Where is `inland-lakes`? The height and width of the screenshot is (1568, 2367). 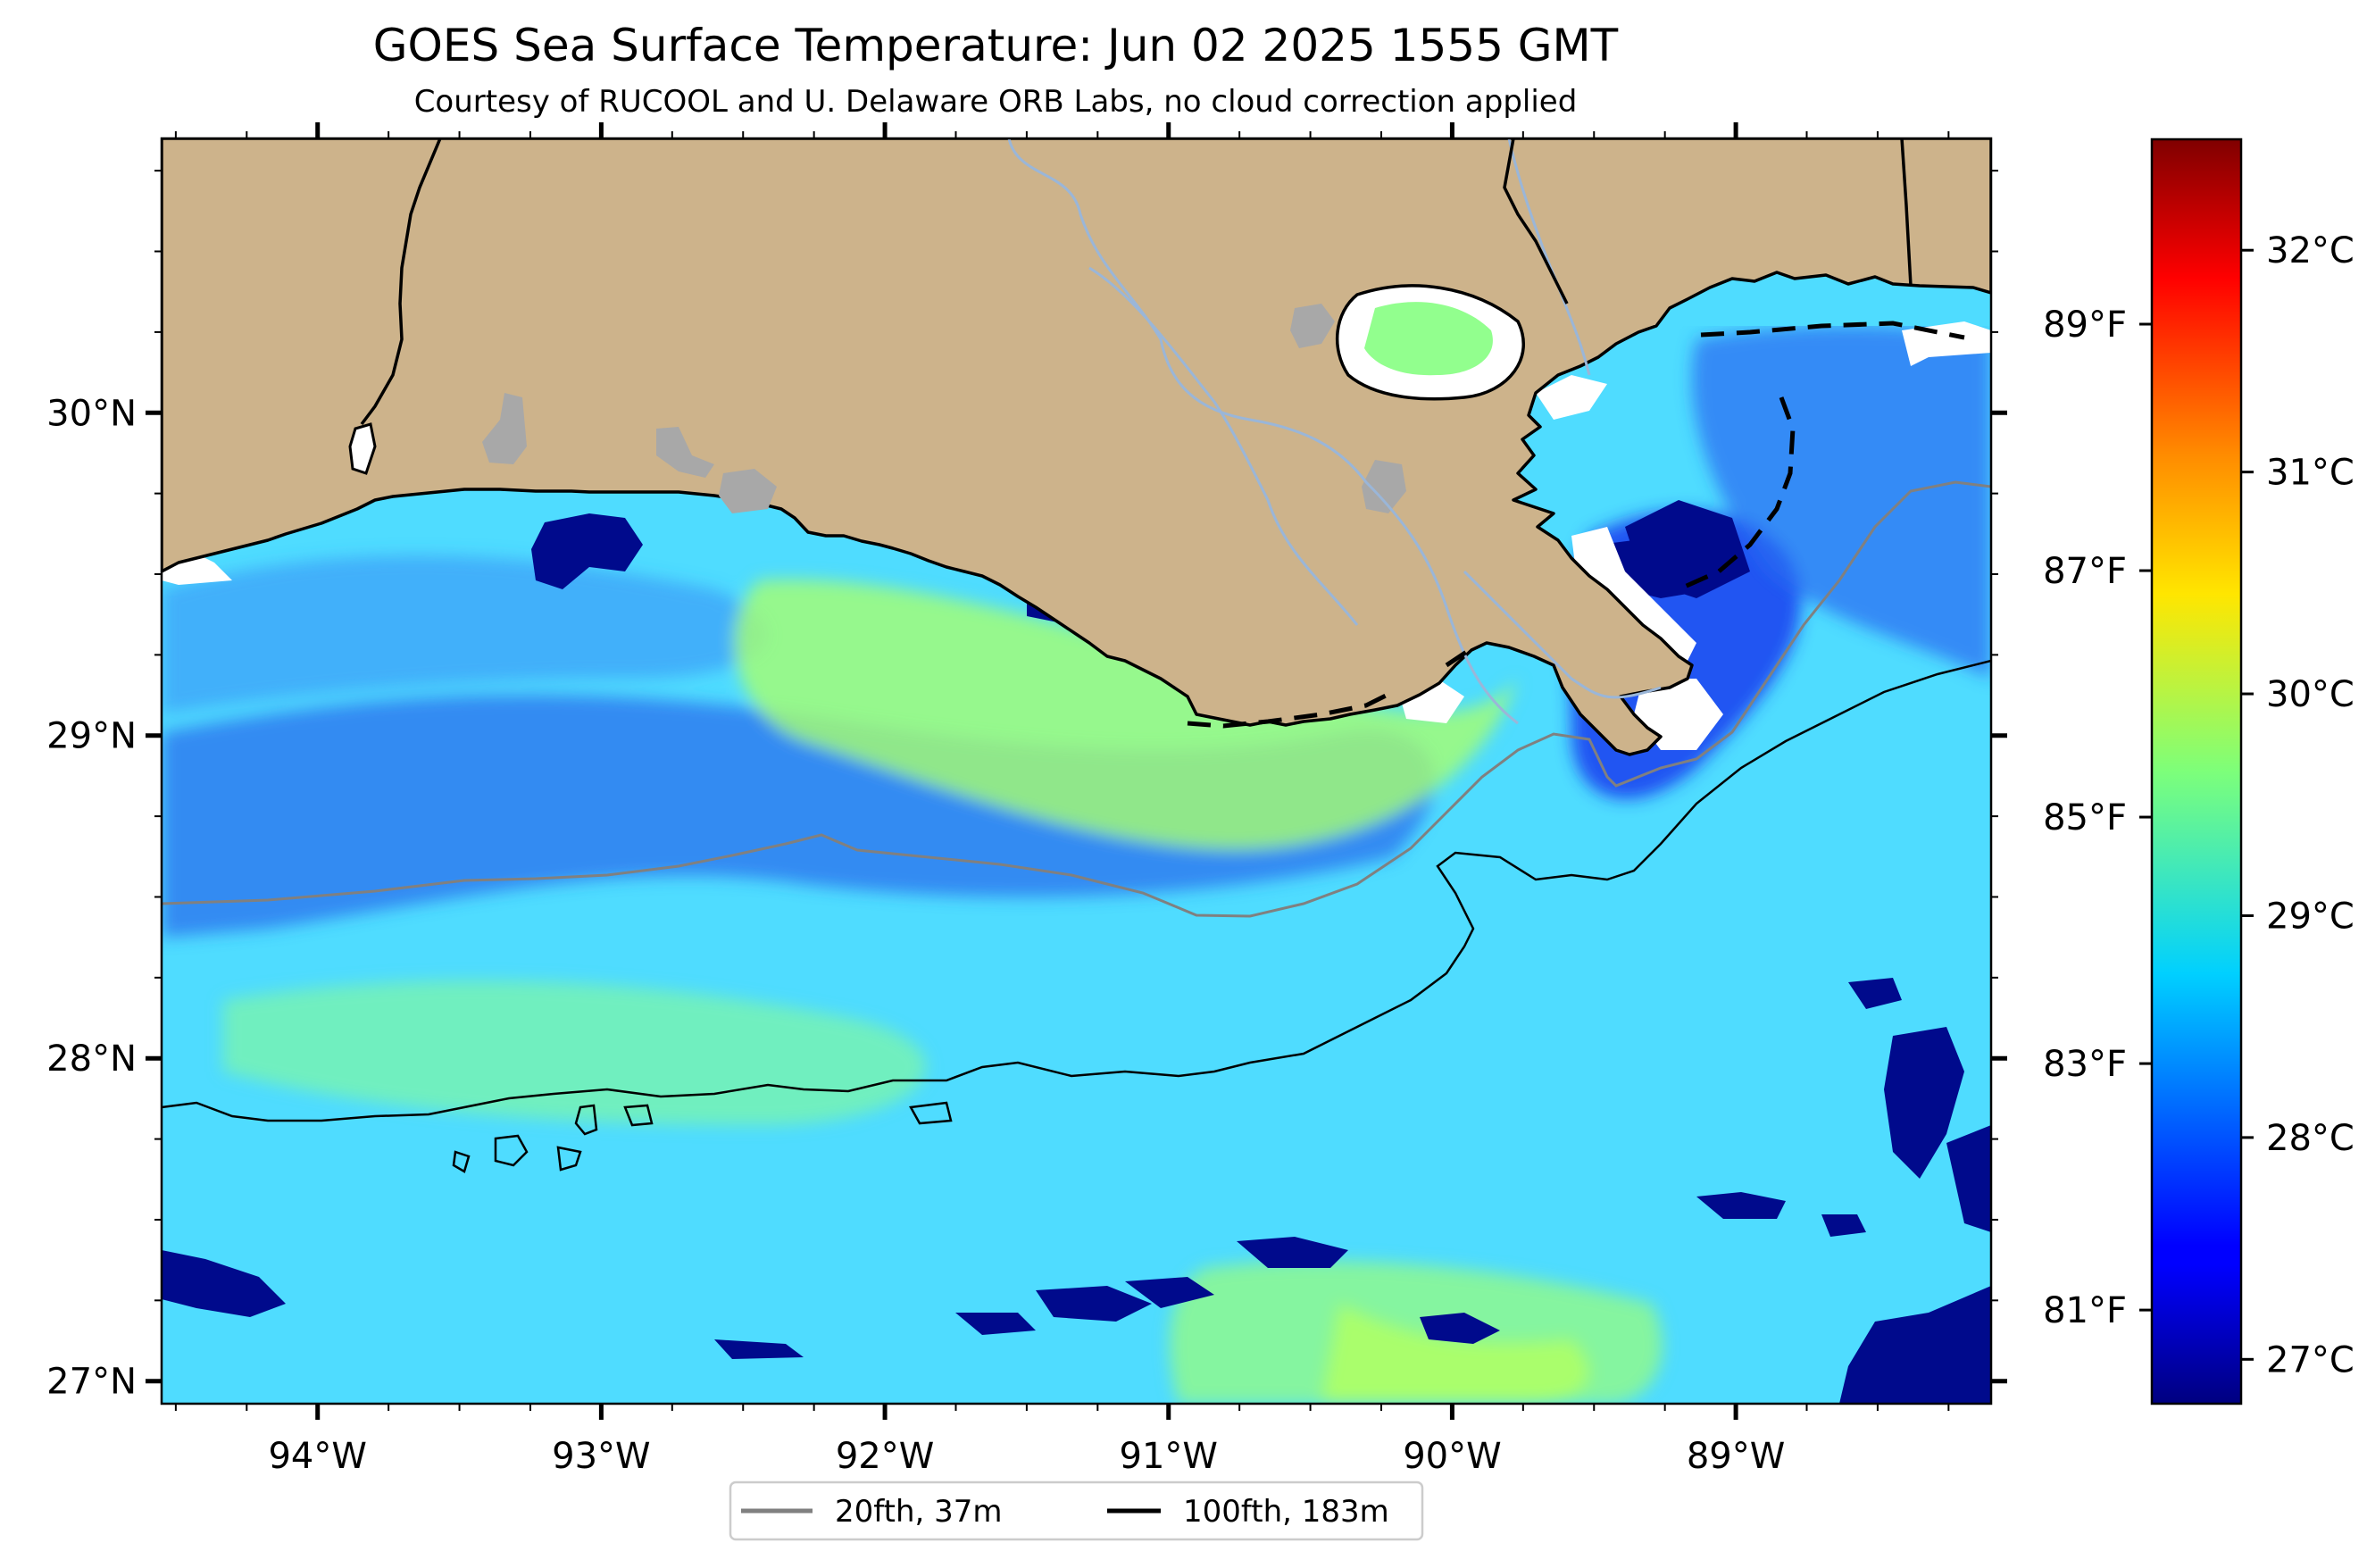
inland-lakes is located at coordinates (944, 409).